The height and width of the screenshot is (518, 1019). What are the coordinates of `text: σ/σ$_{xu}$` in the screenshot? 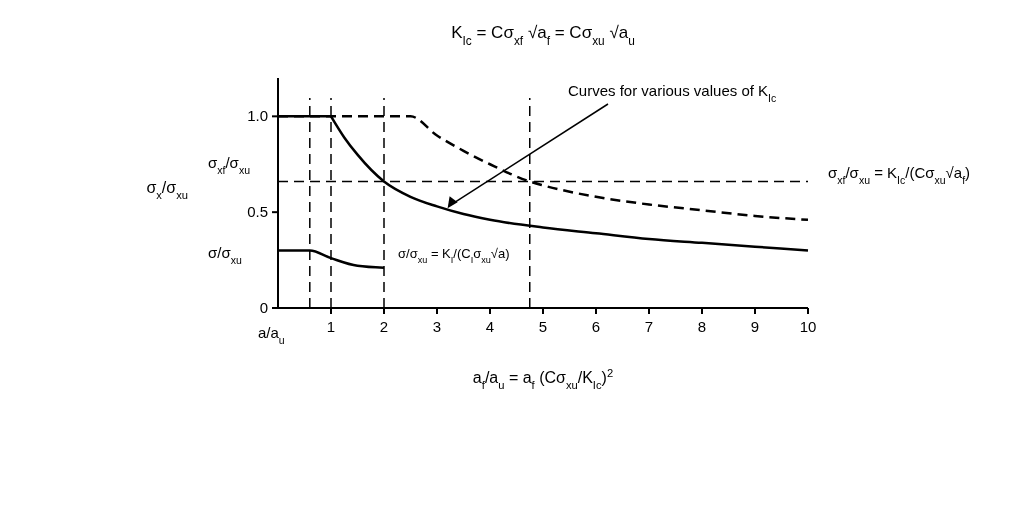 It's located at (225, 255).